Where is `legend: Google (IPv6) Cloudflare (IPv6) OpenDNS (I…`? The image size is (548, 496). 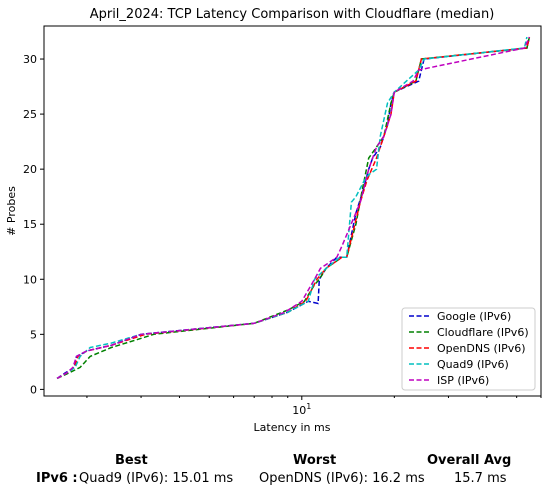
legend: Google (IPv6) Cloudflare (IPv6) OpenDNS (I… is located at coordinates (468, 349).